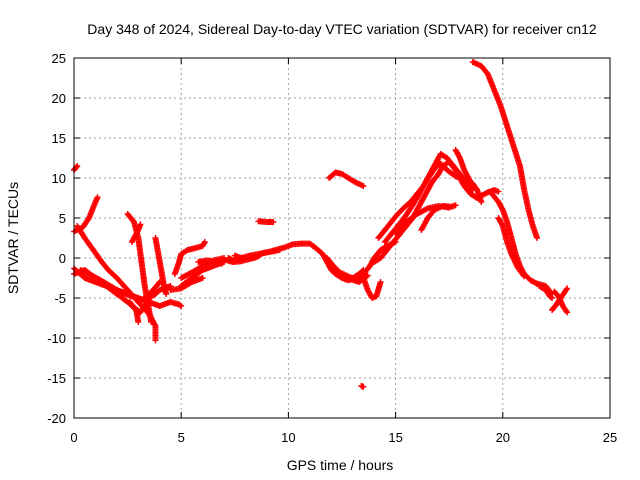 This screenshot has width=640, height=480. Describe the element at coordinates (181, 437) in the screenshot. I see `x-tick-label: 5` at that location.